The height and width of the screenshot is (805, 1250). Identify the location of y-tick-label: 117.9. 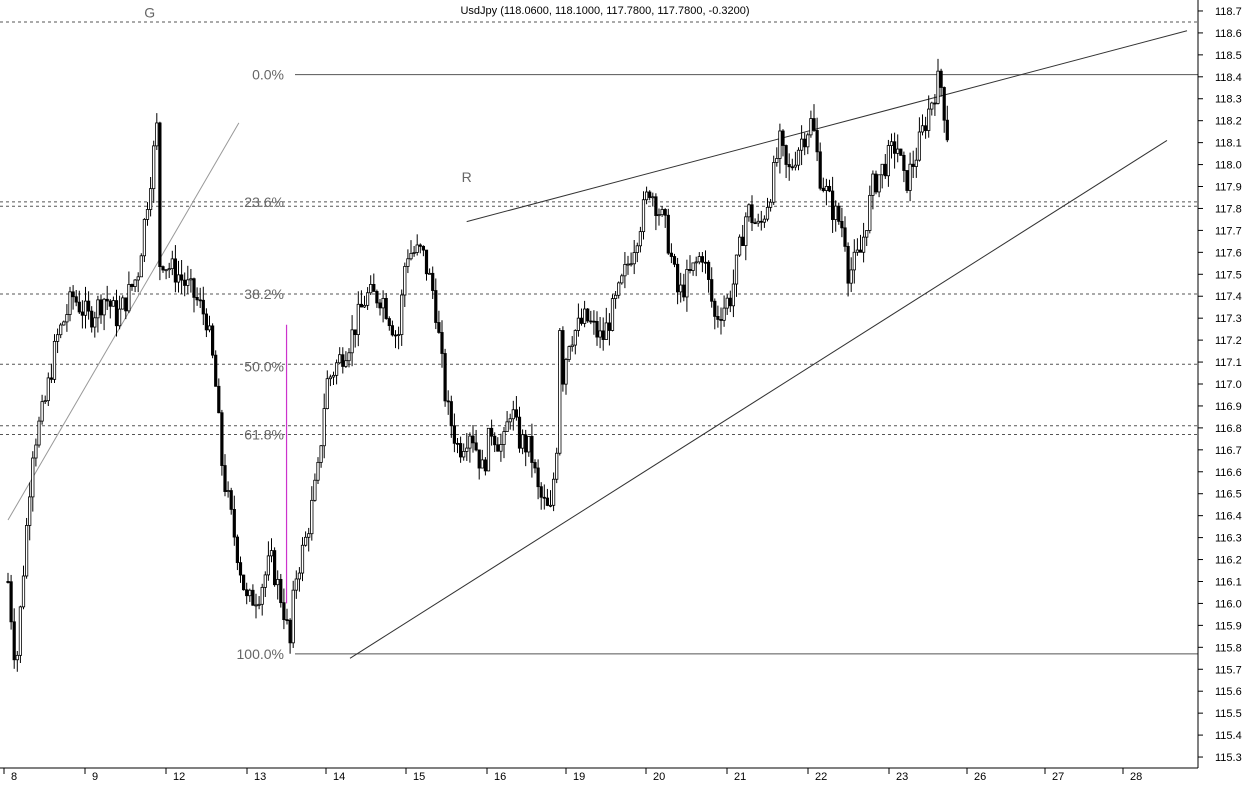
(1228, 188).